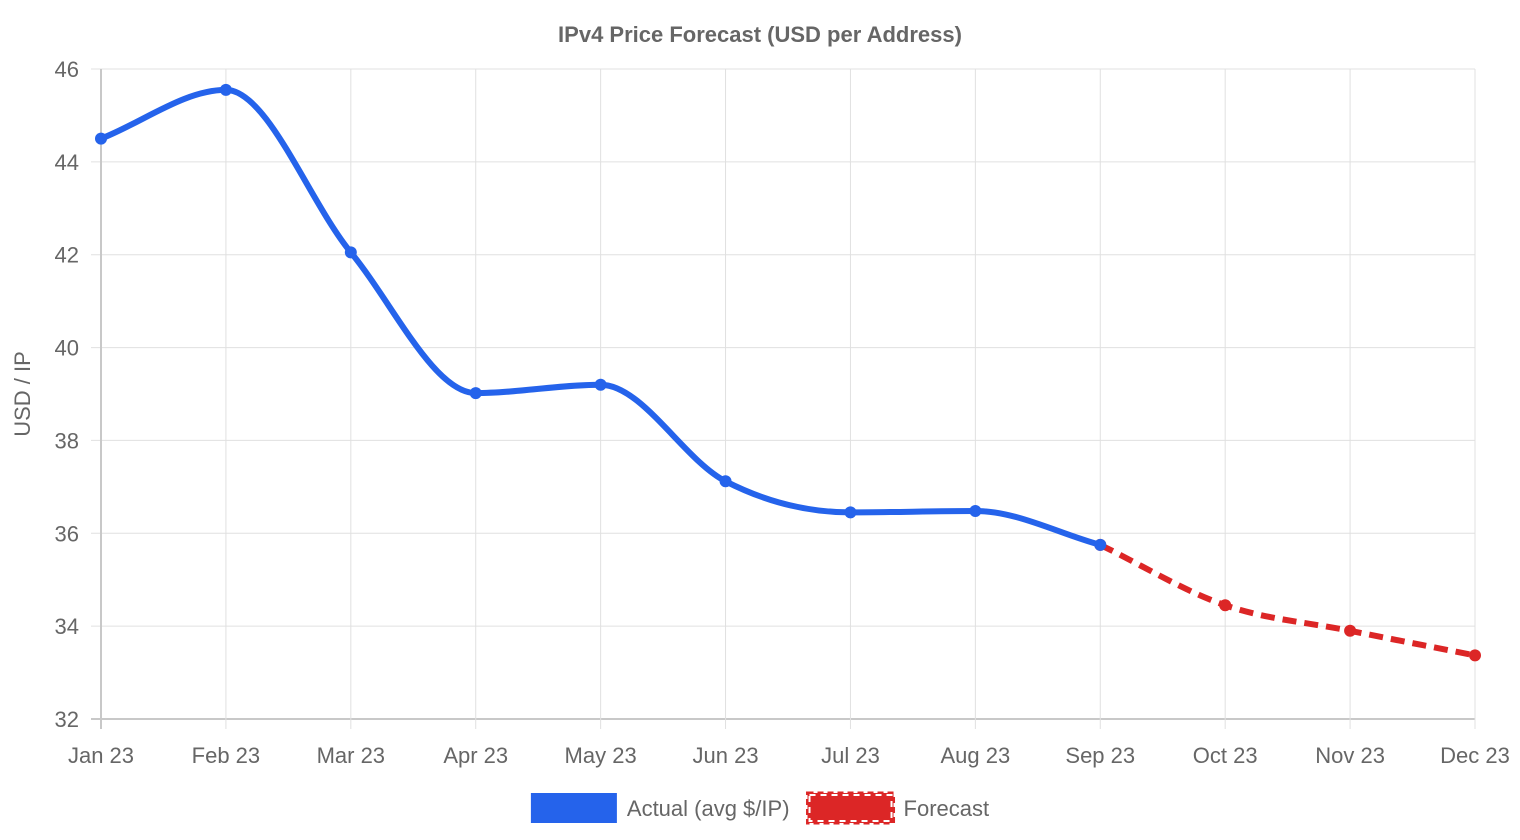 The width and height of the screenshot is (1520, 840). I want to click on x-tick-label: Feb 23, so click(226, 755).